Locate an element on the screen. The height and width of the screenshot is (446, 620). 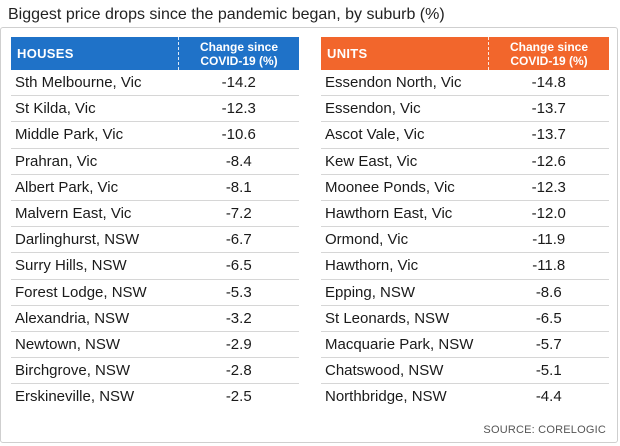
houses-change-cell: -12.3 is located at coordinates (238, 109).